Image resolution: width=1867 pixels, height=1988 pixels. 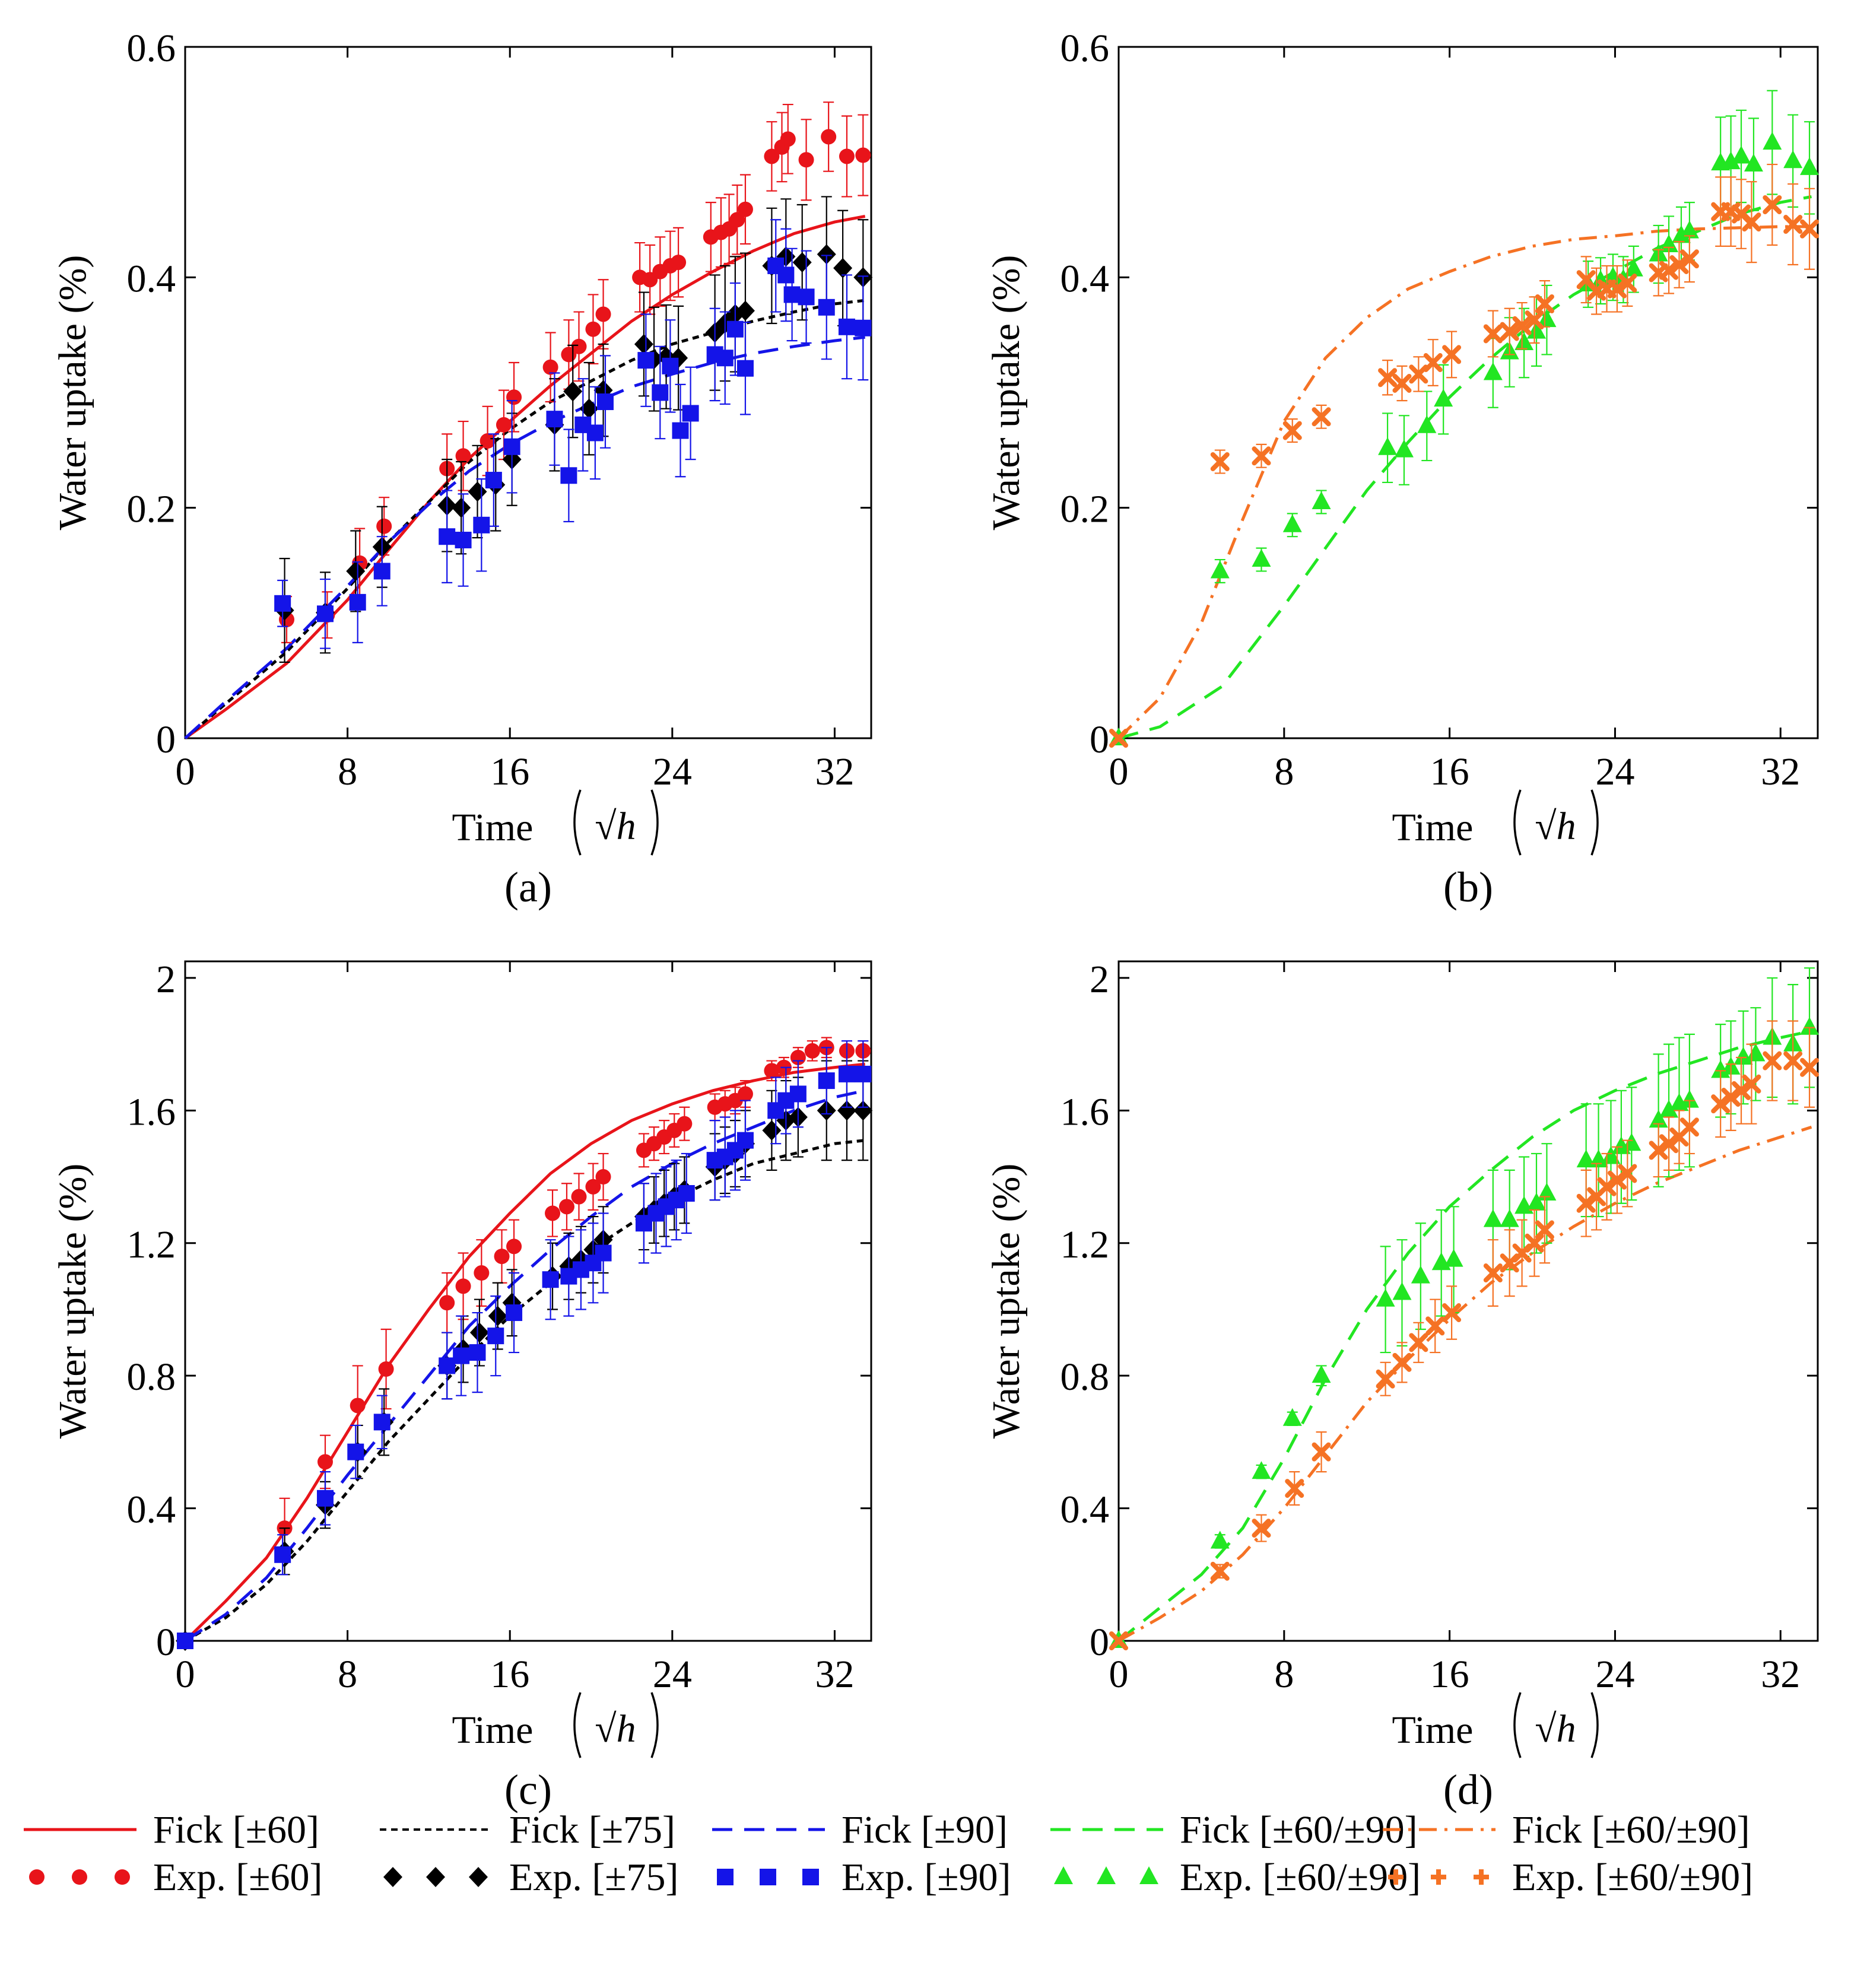 What do you see at coordinates (531, 1878) in the screenshot?
I see `legend-item: Exp. [±75]` at bounding box center [531, 1878].